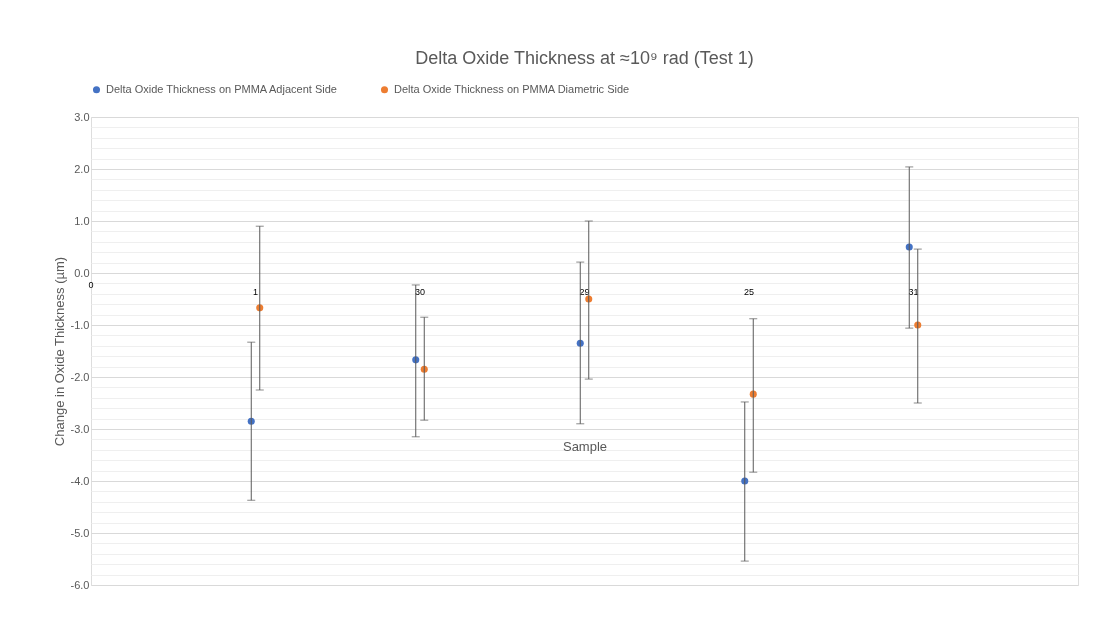 This screenshot has width=1096, height=642. What do you see at coordinates (221, 88) in the screenshot?
I see `legend-label: Delta Oxide Thickness on PMMA Adjacent Side` at bounding box center [221, 88].